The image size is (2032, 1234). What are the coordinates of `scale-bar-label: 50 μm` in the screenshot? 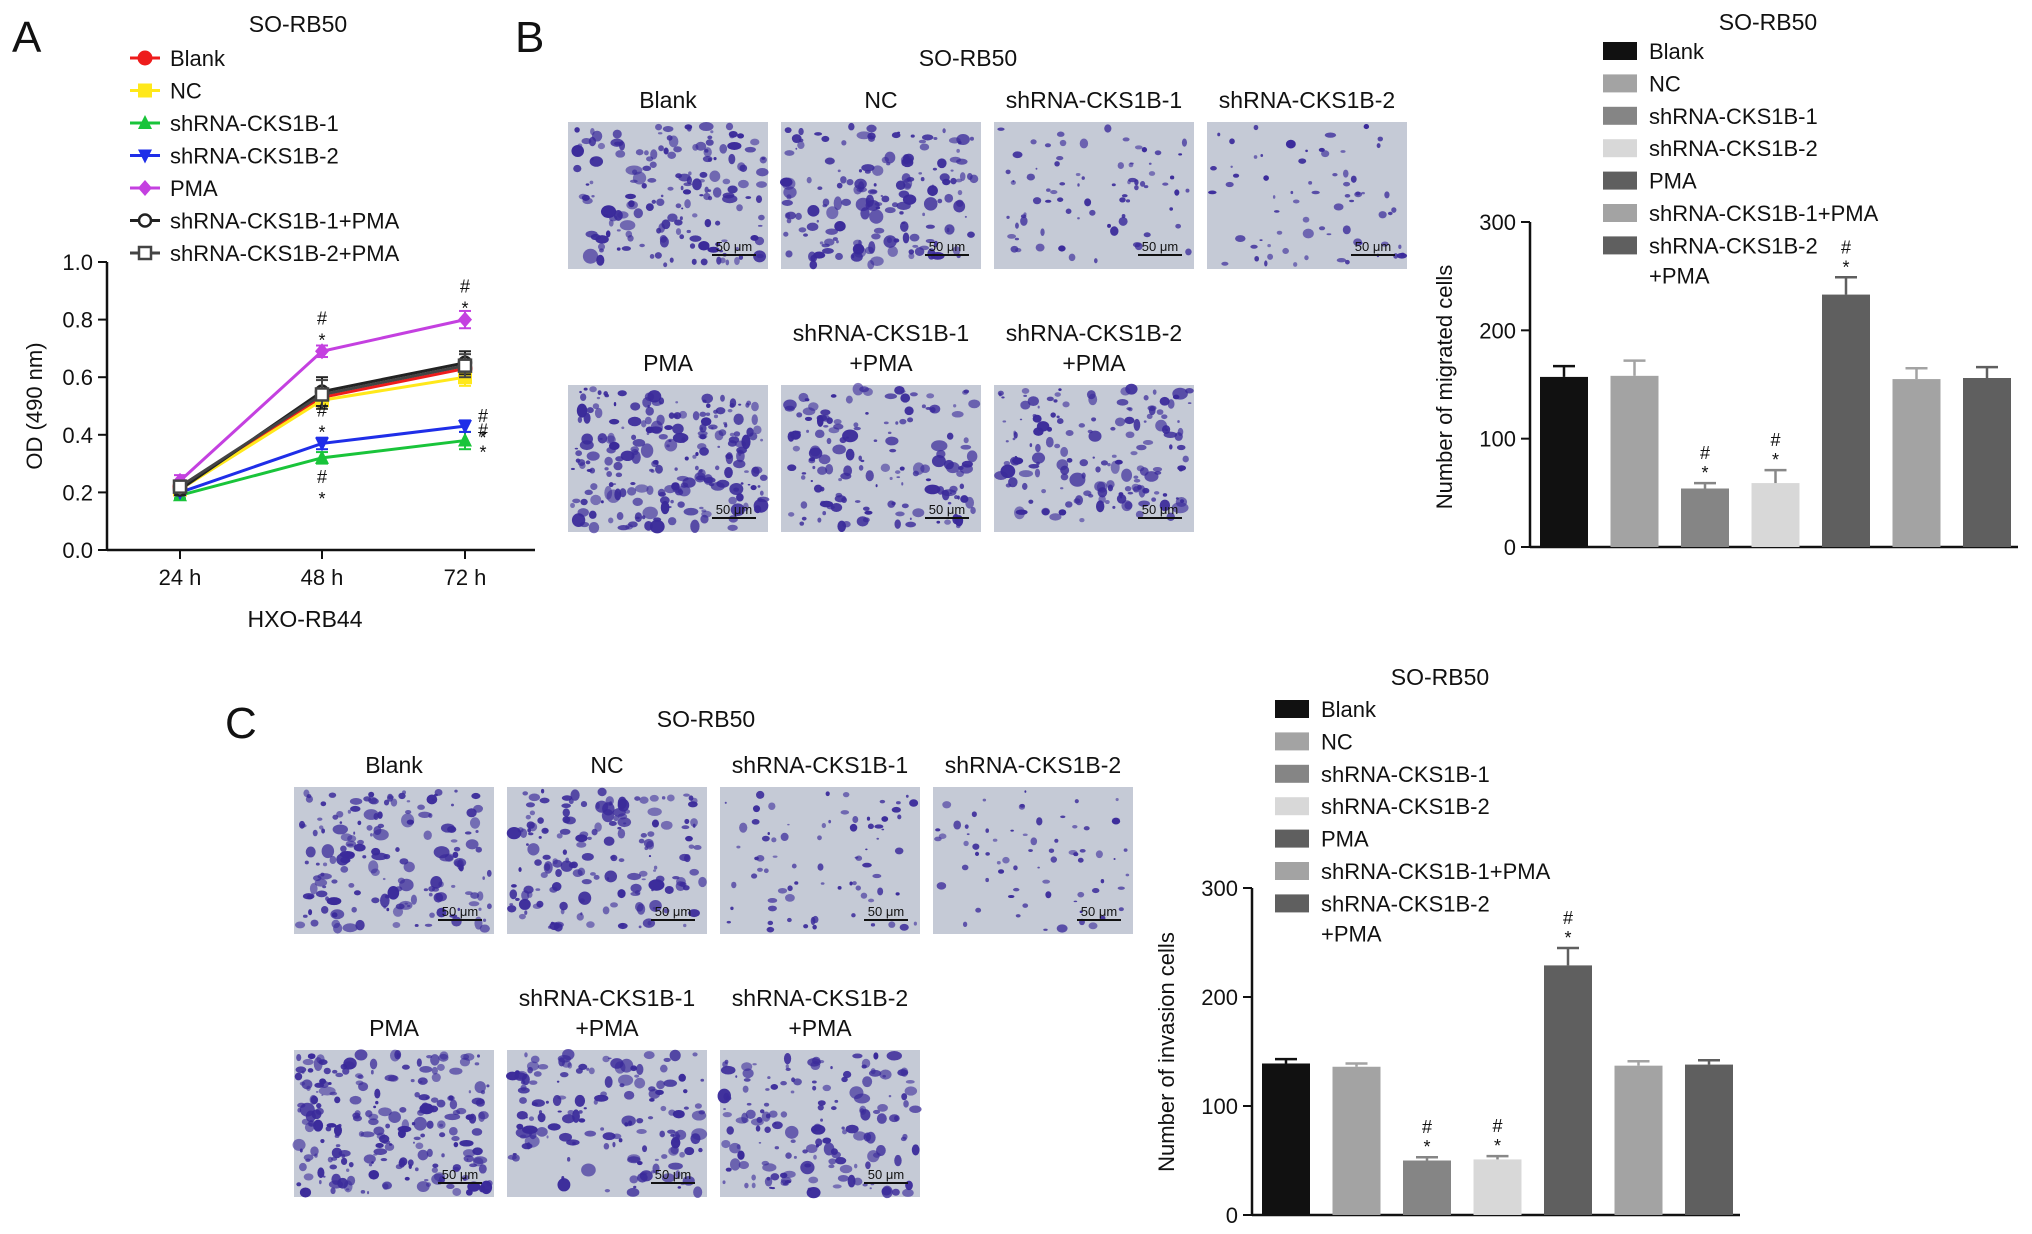 It's located at (947, 246).